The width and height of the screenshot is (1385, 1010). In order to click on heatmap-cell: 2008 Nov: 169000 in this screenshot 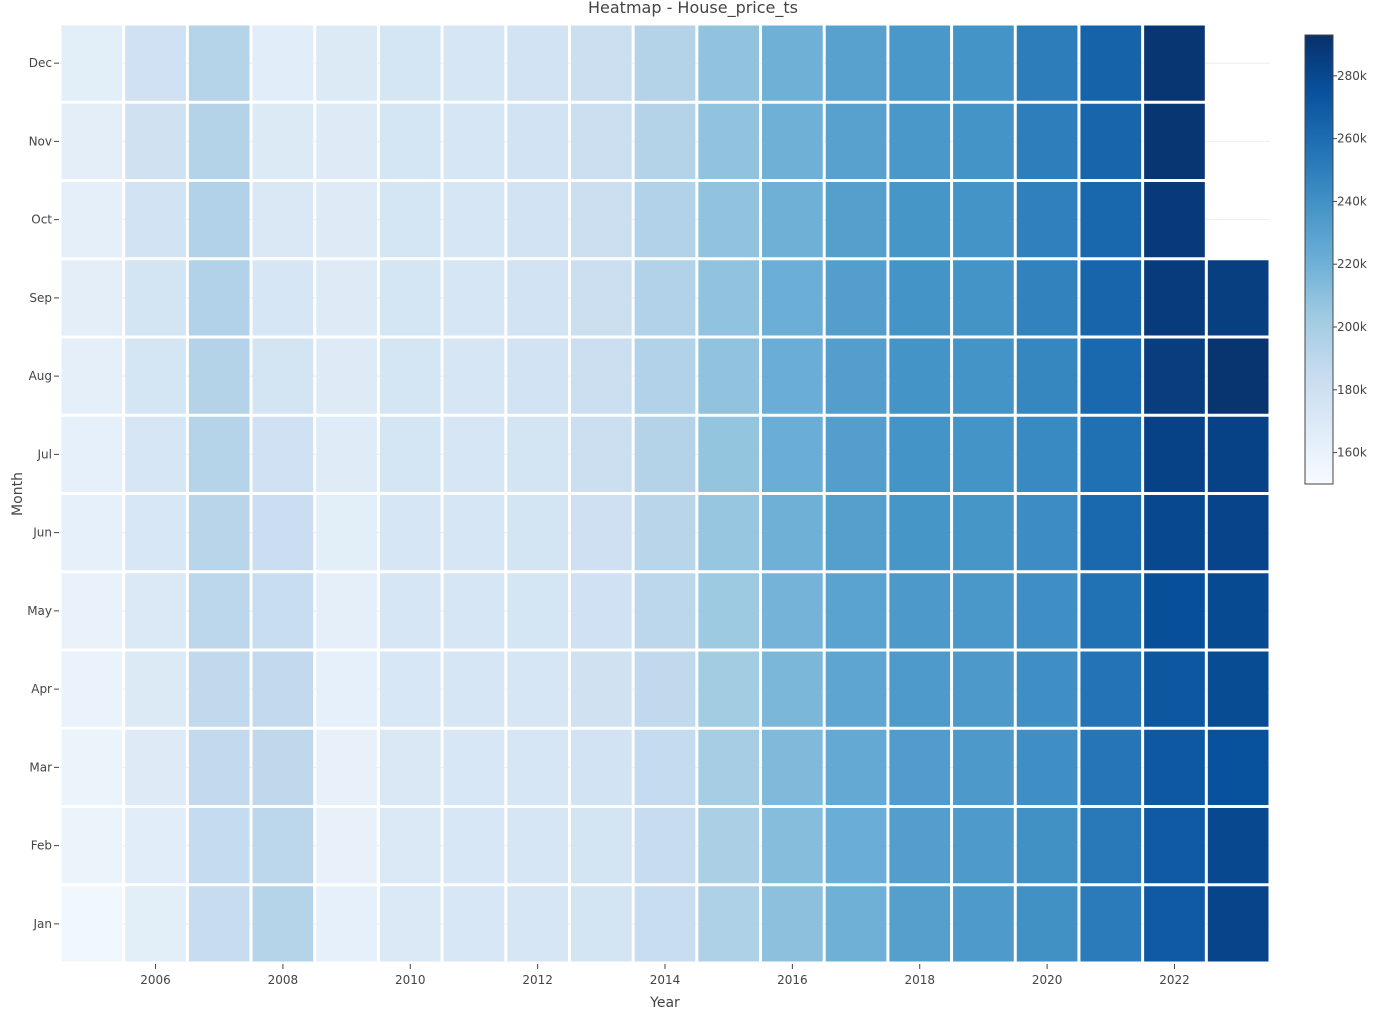, I will do `click(283, 141)`.